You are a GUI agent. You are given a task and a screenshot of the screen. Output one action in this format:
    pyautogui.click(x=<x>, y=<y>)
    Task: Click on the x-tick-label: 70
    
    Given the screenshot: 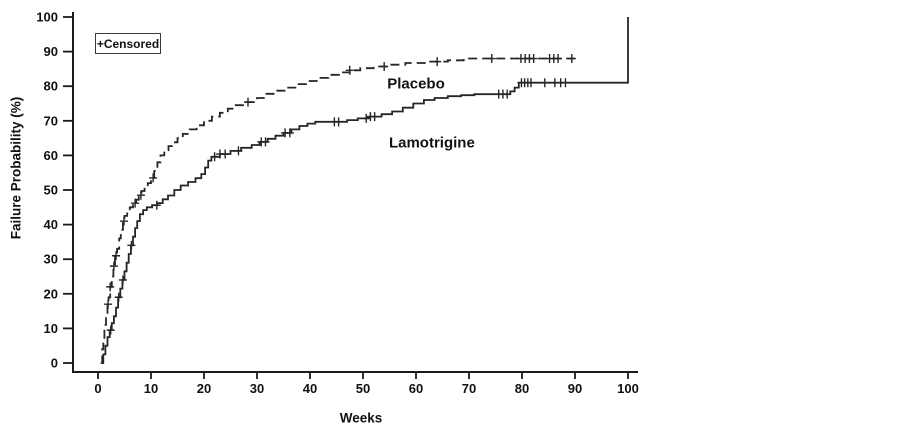 What is the action you would take?
    pyautogui.click(x=469, y=388)
    